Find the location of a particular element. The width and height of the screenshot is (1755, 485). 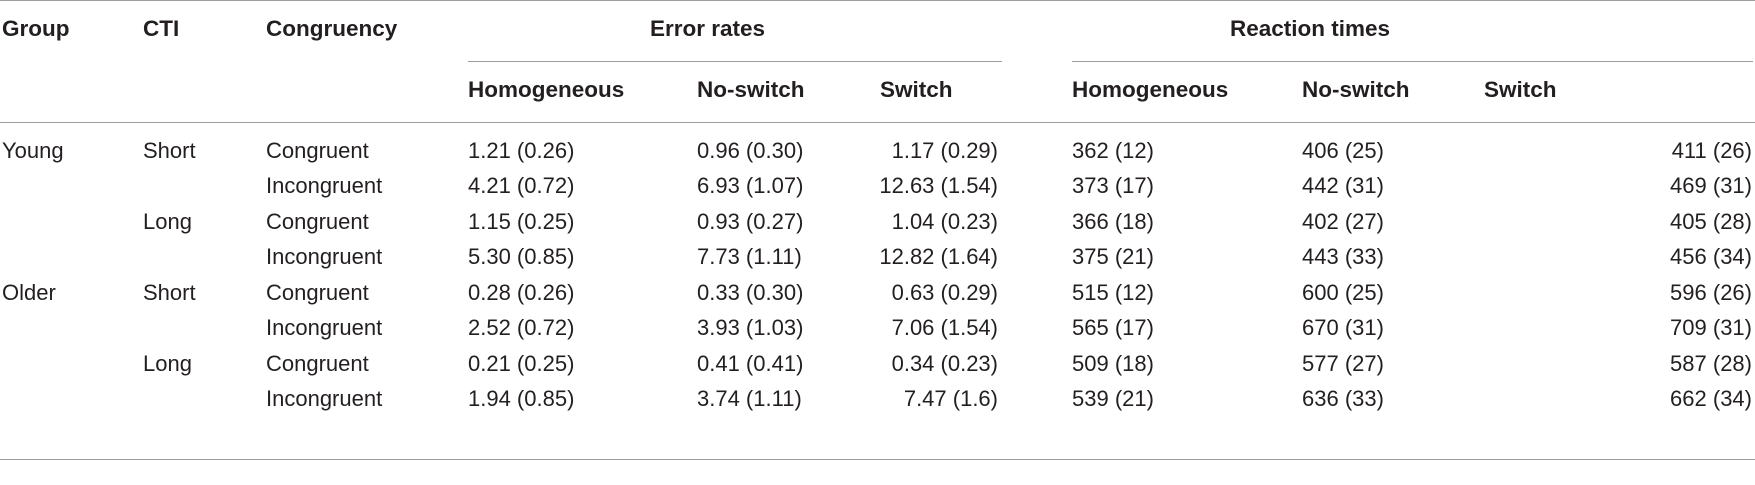

cell-err-switch: 0.34 (0.23) is located at coordinates (944, 363).